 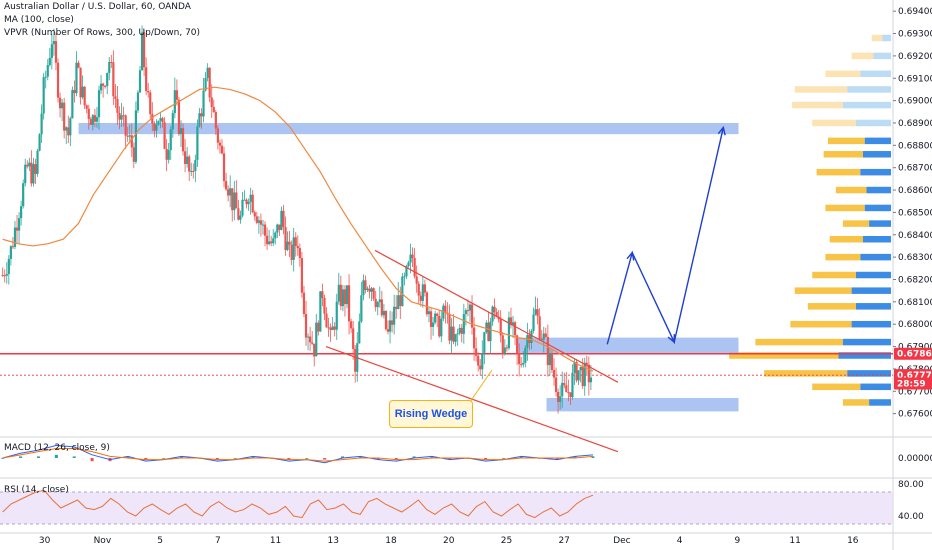 I want to click on y-tick-label: 0.68800, so click(x=915, y=146).